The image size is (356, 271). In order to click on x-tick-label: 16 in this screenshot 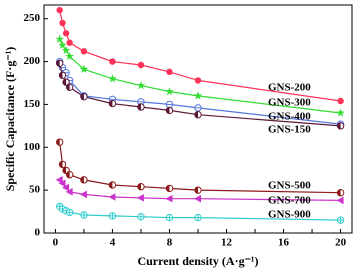, I will do `click(284, 243)`.